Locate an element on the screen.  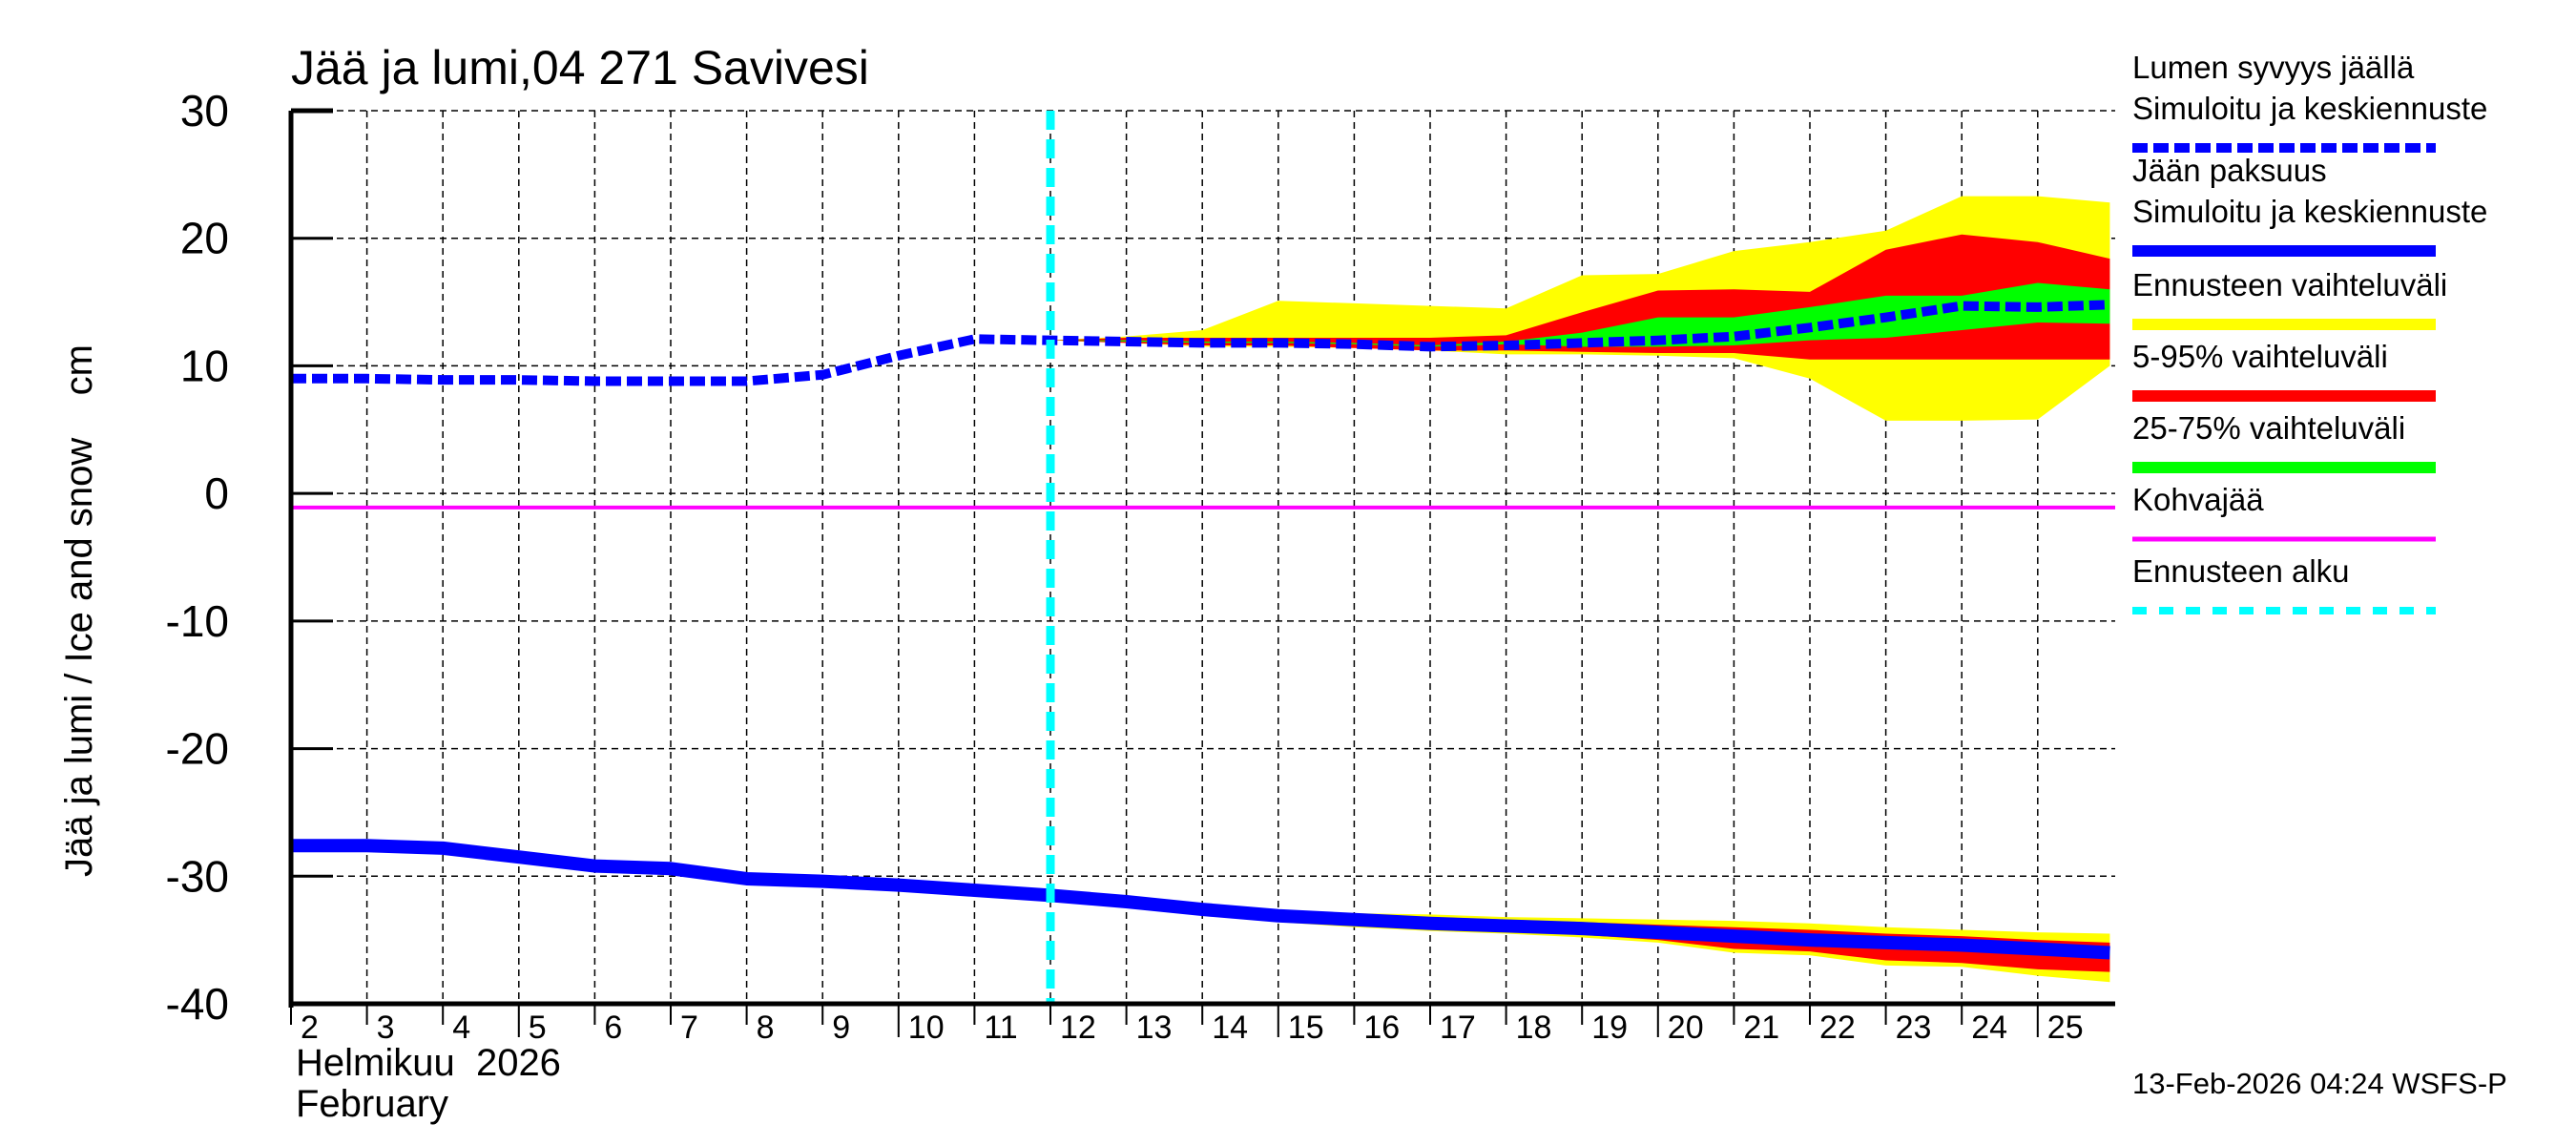
y-tick-label: 30 is located at coordinates (204, 110).